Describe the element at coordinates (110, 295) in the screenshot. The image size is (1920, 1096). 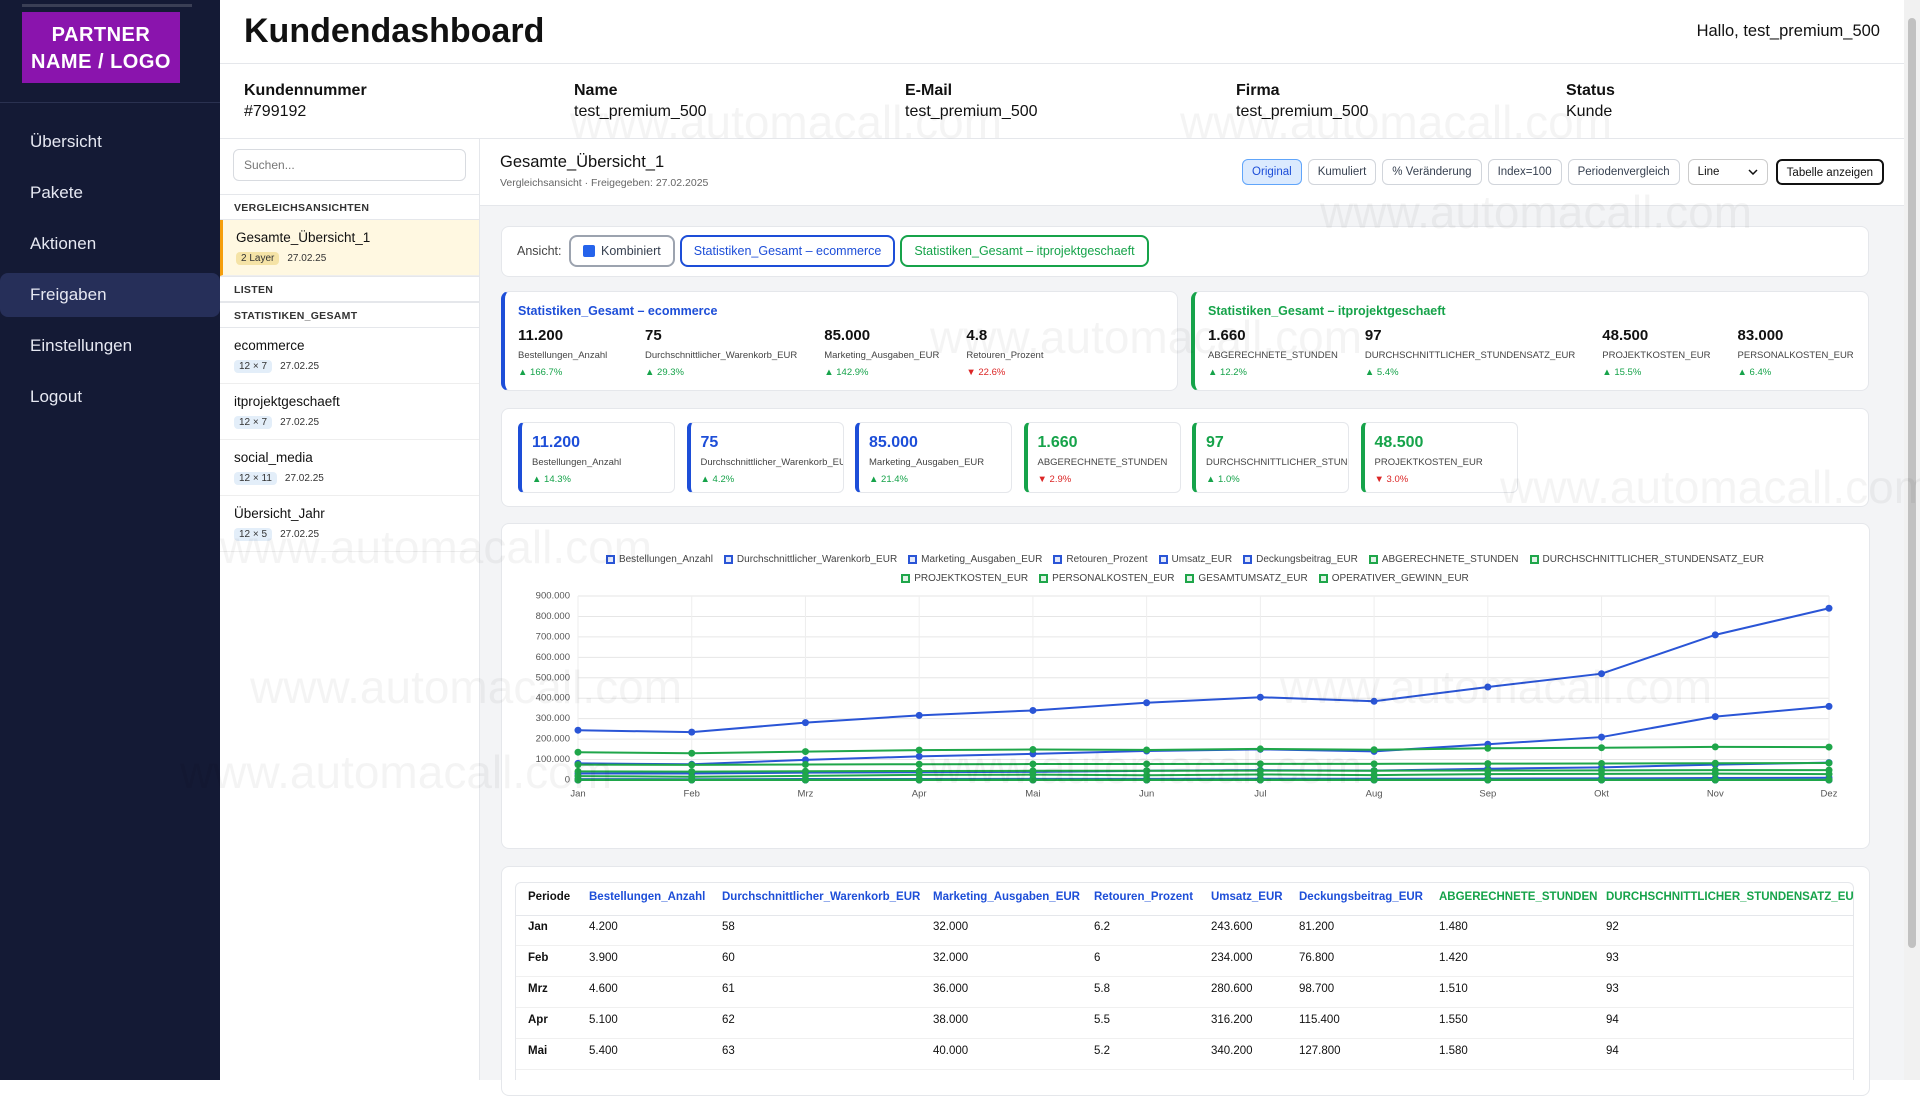
I see `nav-item: Freigaben` at that location.